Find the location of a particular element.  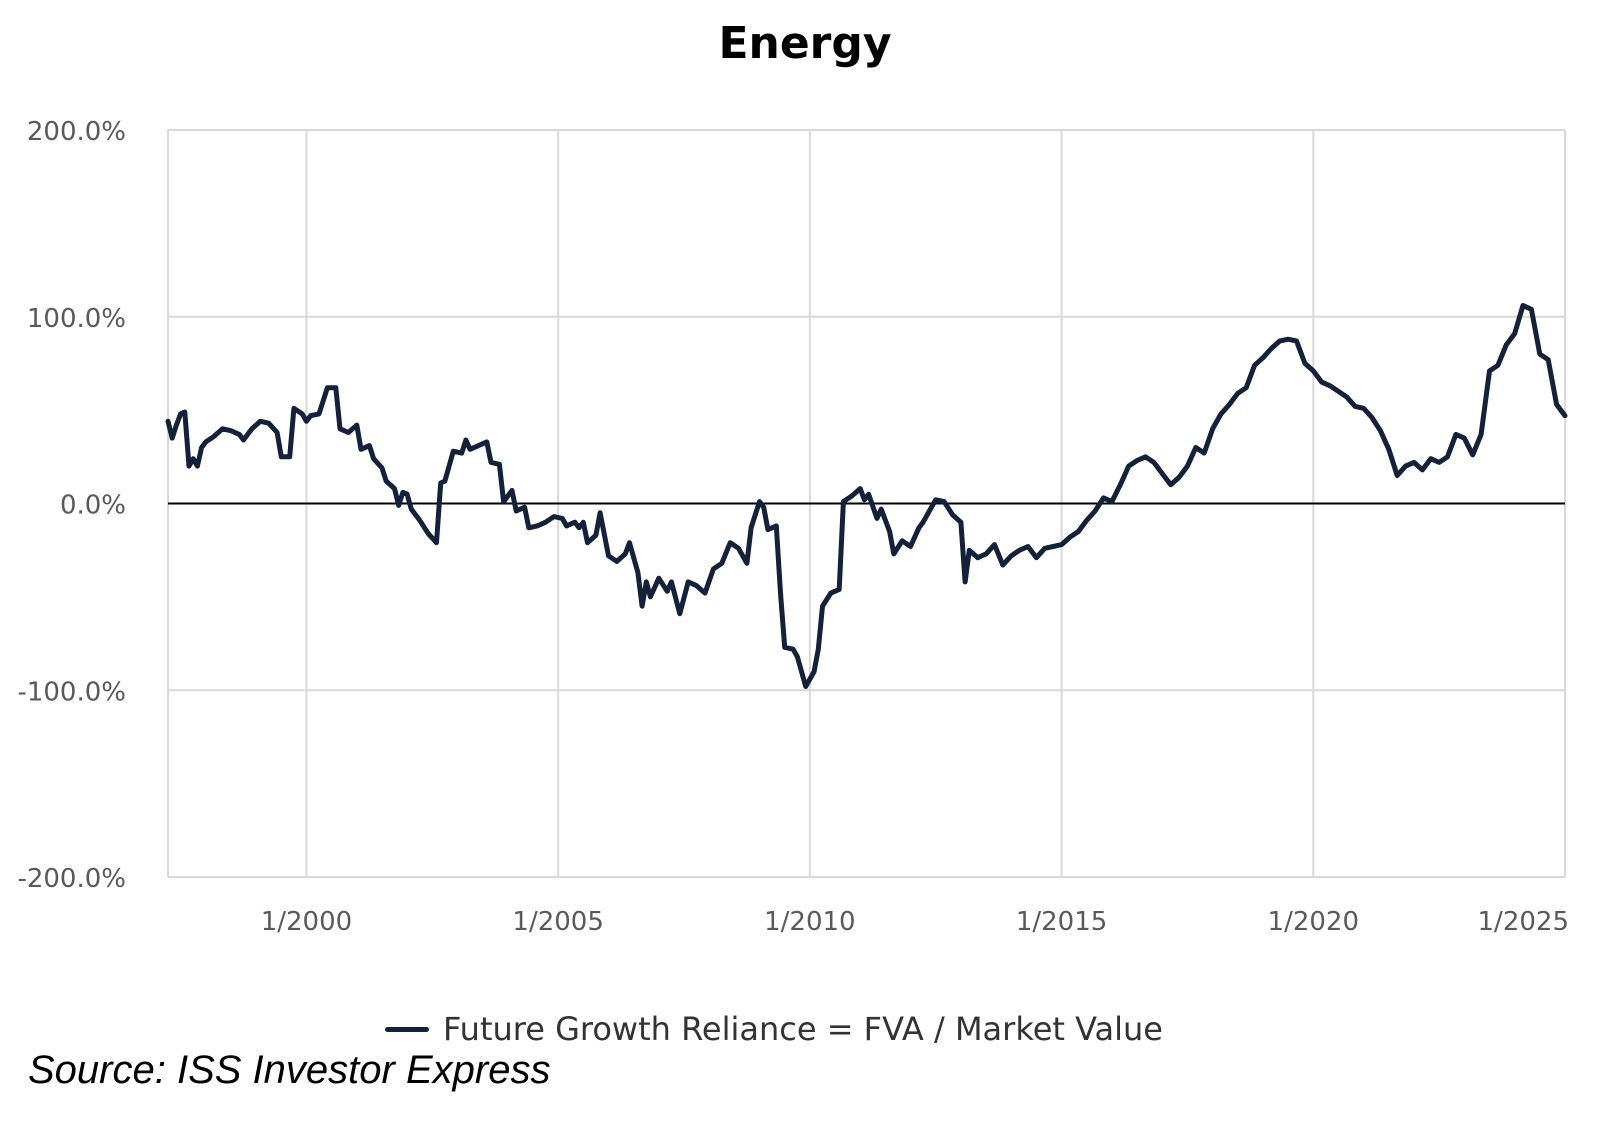

x-tick-label: 1/2010 is located at coordinates (809, 922).